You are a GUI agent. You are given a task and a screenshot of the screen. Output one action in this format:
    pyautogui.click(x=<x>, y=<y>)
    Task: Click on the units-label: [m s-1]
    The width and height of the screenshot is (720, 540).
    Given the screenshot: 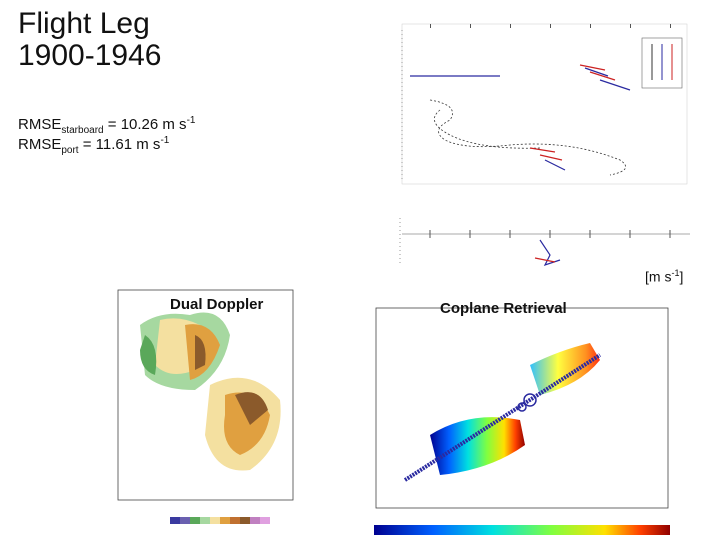 What is the action you would take?
    pyautogui.click(x=664, y=276)
    